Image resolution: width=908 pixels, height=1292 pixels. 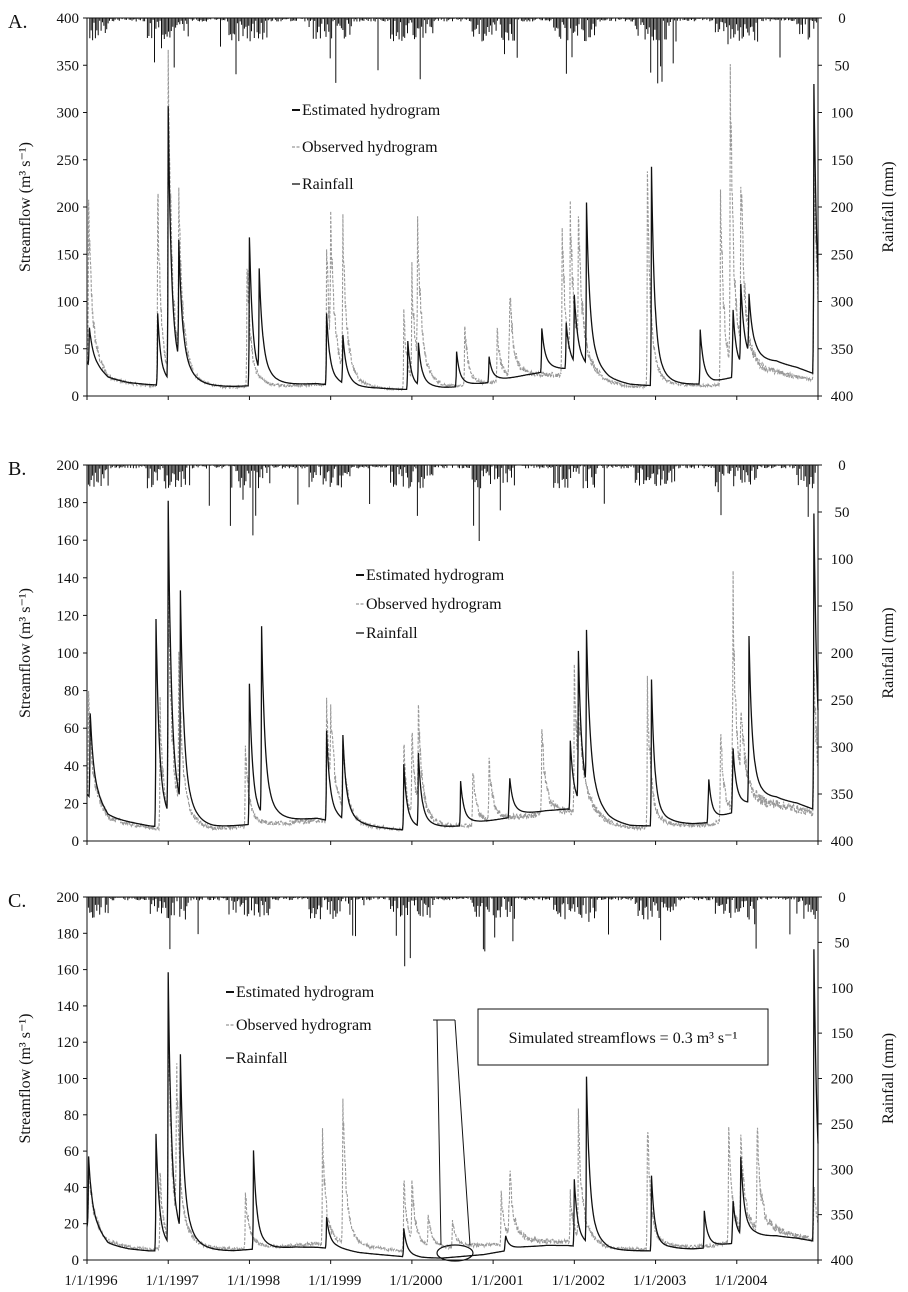 What do you see at coordinates (68, 66) in the screenshot?
I see `y-tick-label: 350` at bounding box center [68, 66].